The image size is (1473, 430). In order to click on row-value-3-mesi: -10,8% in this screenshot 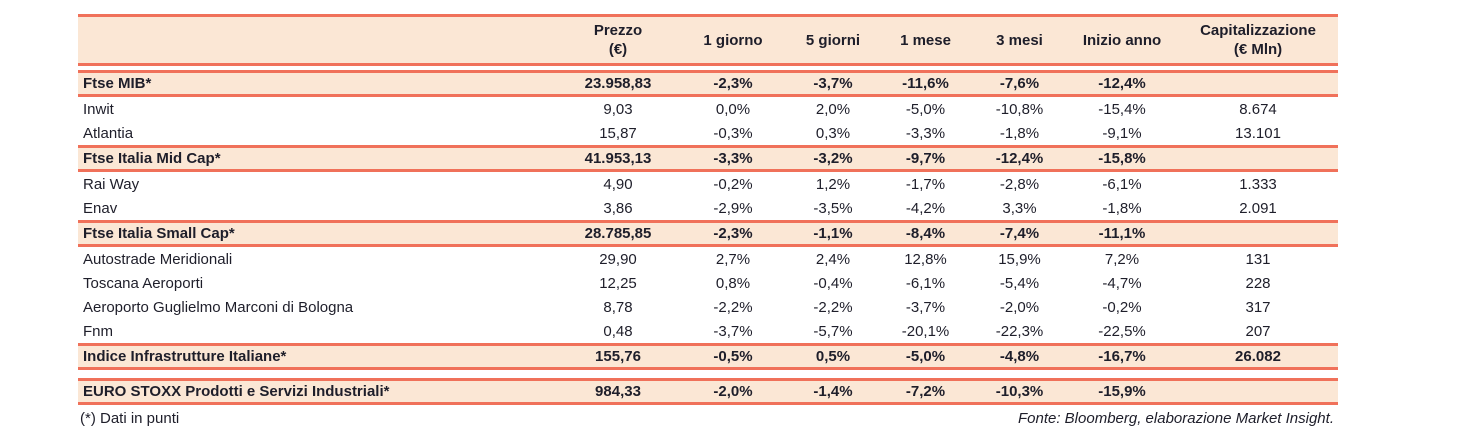, I will do `click(1019, 109)`.